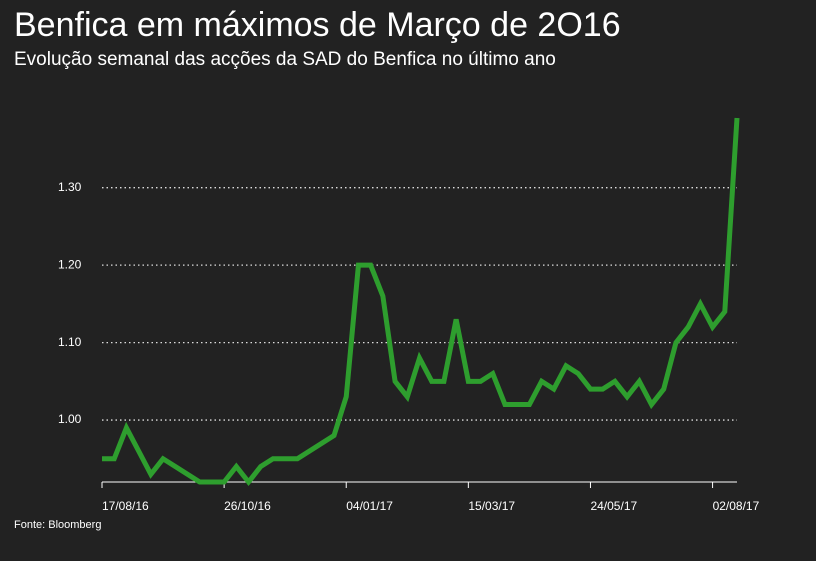  What do you see at coordinates (70, 187) in the screenshot?
I see `y-tick-label: 1.30` at bounding box center [70, 187].